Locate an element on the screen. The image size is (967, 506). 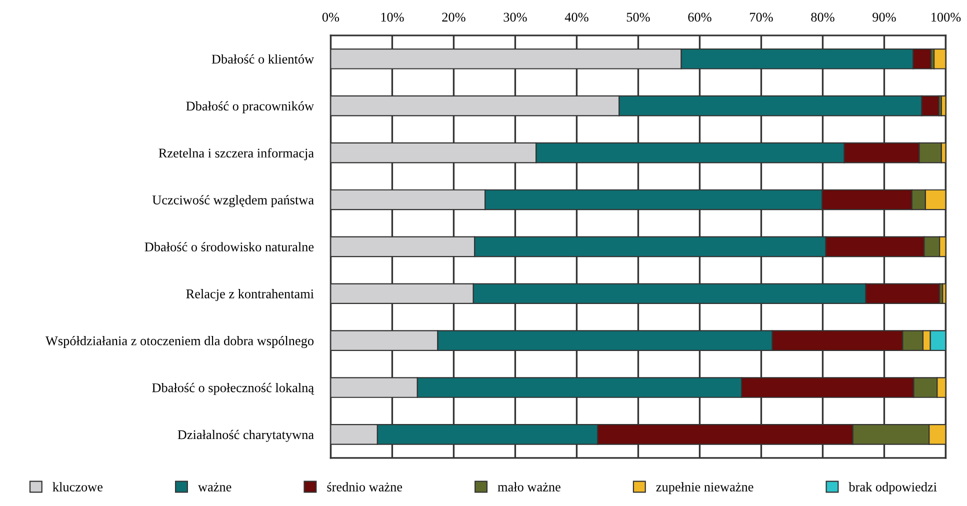
y-tick-label: Rzetelna i szczera informacja is located at coordinates (236, 154).